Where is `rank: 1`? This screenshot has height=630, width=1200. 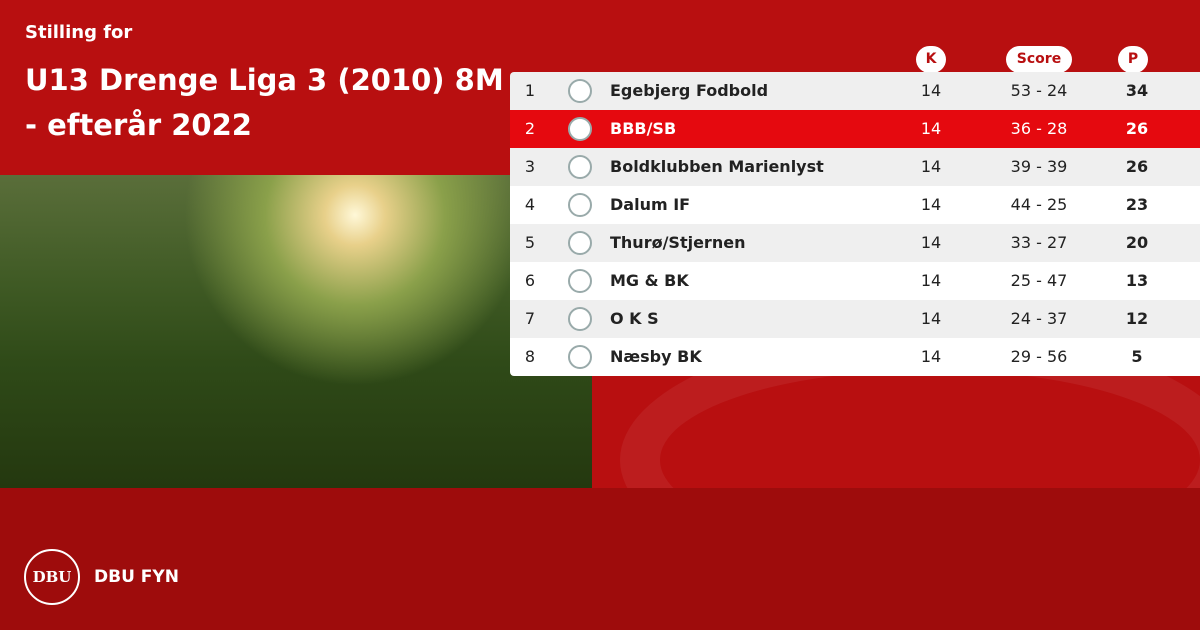
rank: 1 is located at coordinates (530, 90).